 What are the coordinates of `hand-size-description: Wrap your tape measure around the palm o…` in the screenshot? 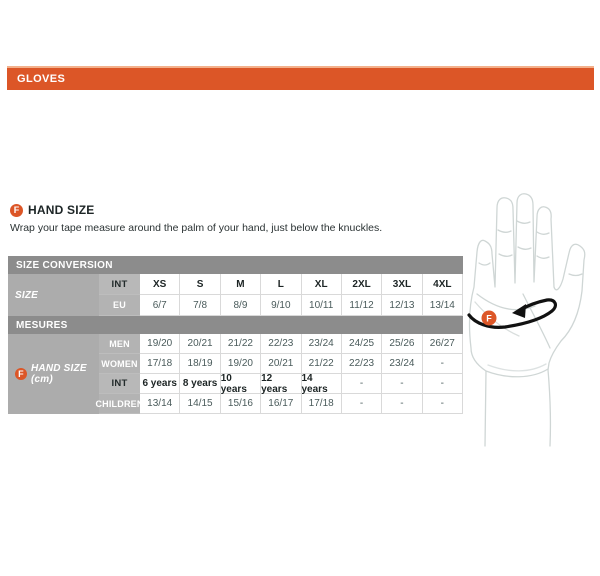 It's located at (196, 228).